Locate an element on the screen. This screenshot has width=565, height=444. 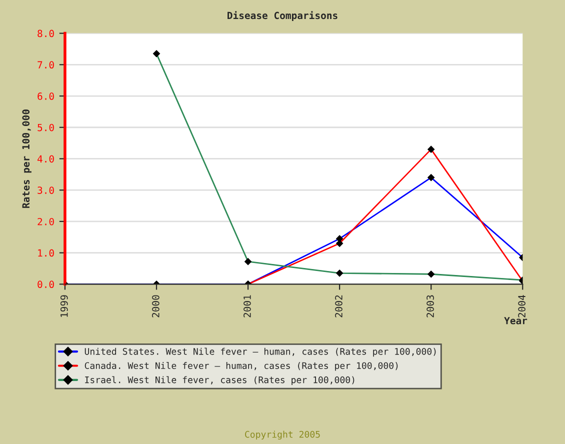
x-tick-label: 2003 is located at coordinates (430, 306).